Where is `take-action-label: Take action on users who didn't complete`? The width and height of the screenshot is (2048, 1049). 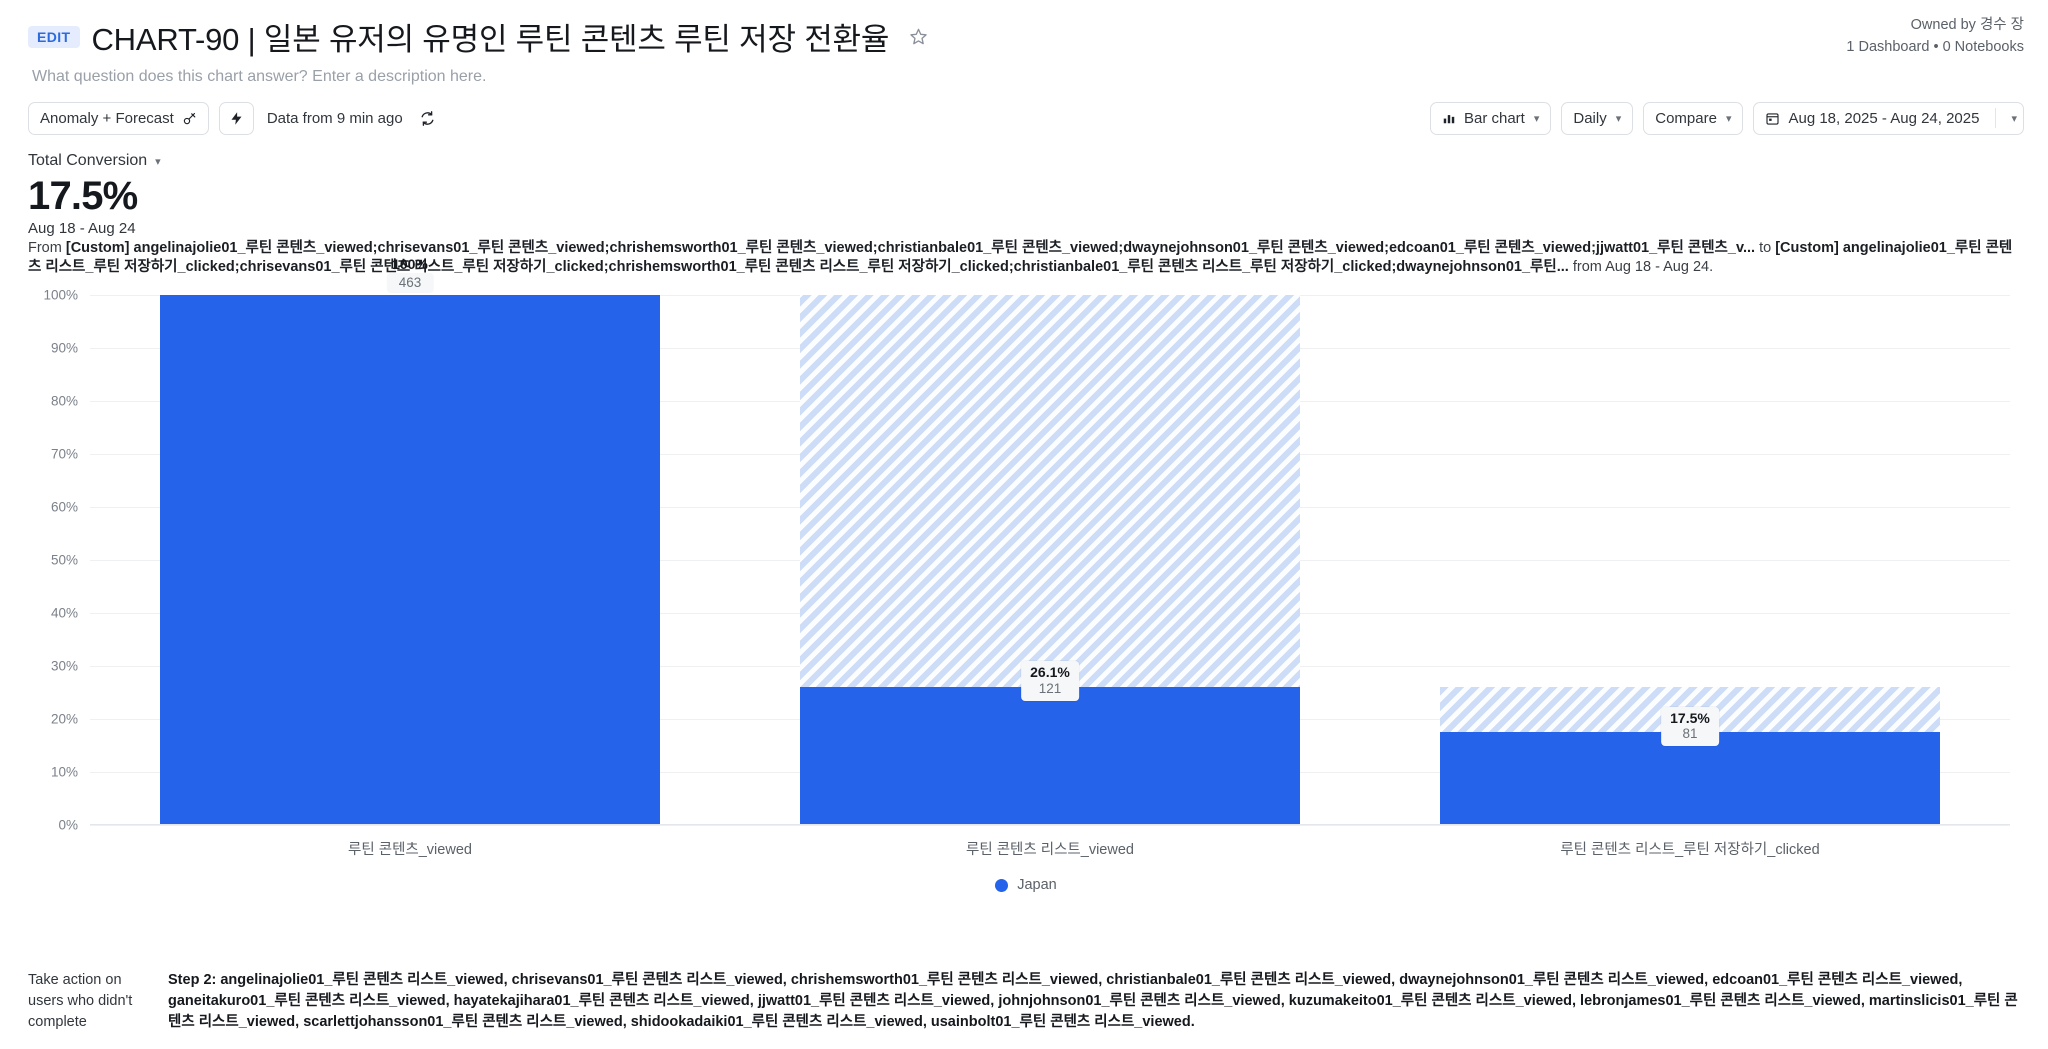 take-action-label: Take action on users who didn't complete is located at coordinates (80, 1000).